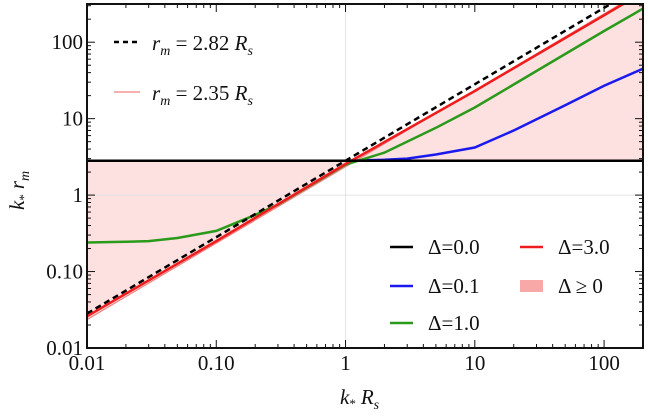 Image resolution: width=648 pixels, height=416 pixels. Describe the element at coordinates (87, 363) in the screenshot. I see `x-tick-label: 0.01` at that location.